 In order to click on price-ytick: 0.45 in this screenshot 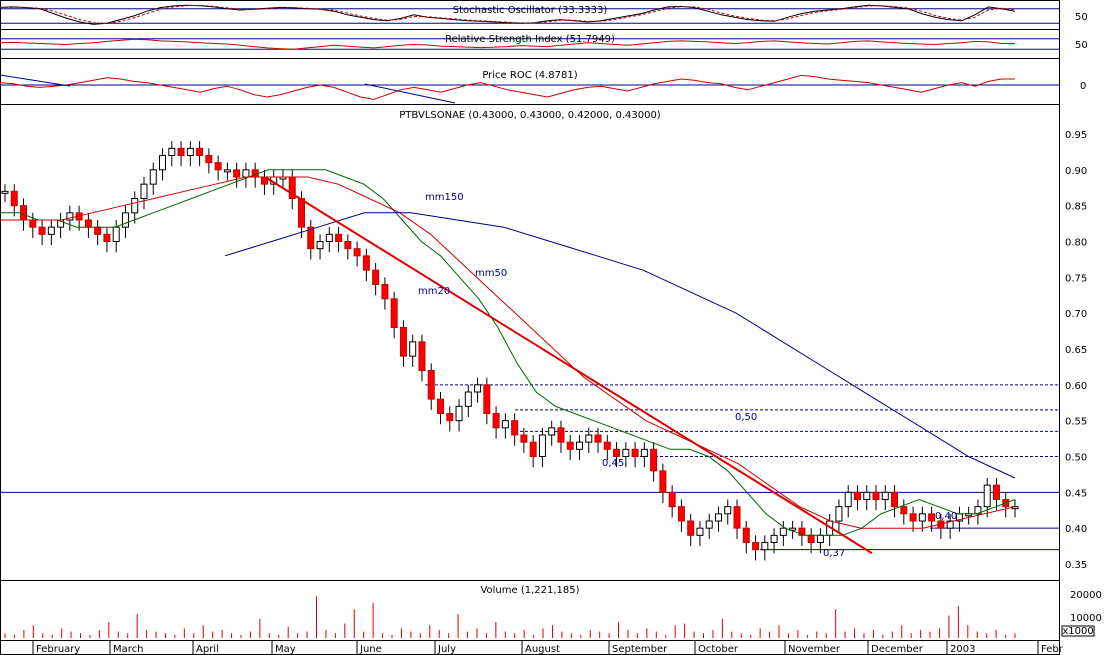, I will do `click(1076, 493)`.